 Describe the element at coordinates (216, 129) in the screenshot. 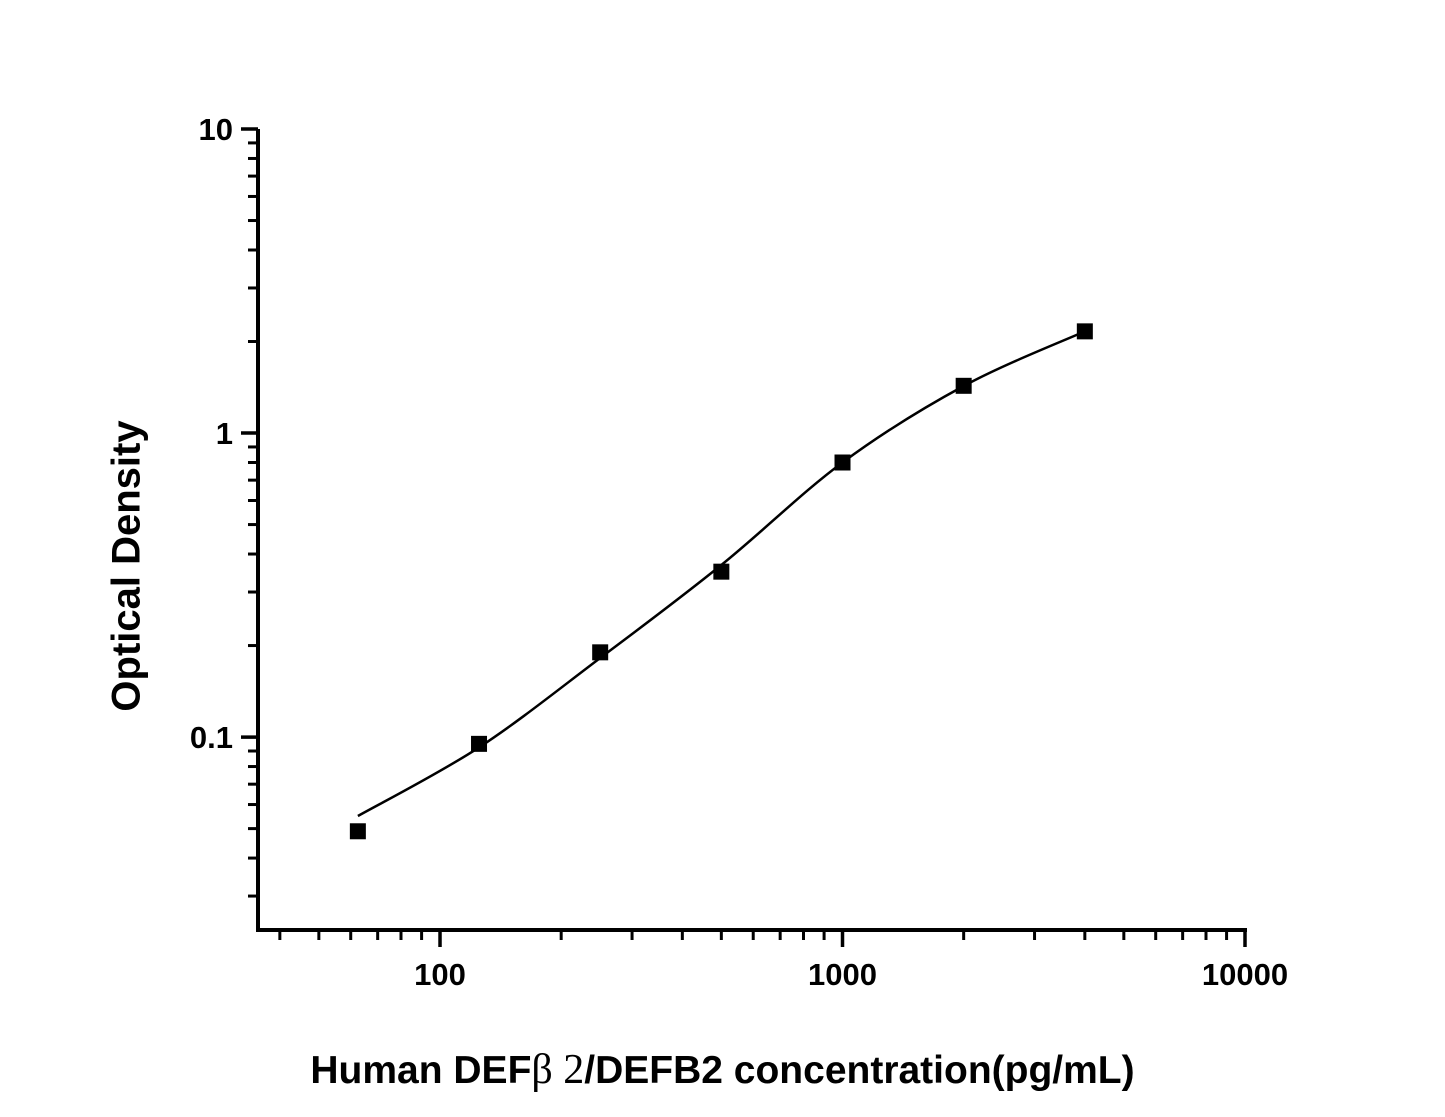

I see `y-tick-label: 10` at that location.